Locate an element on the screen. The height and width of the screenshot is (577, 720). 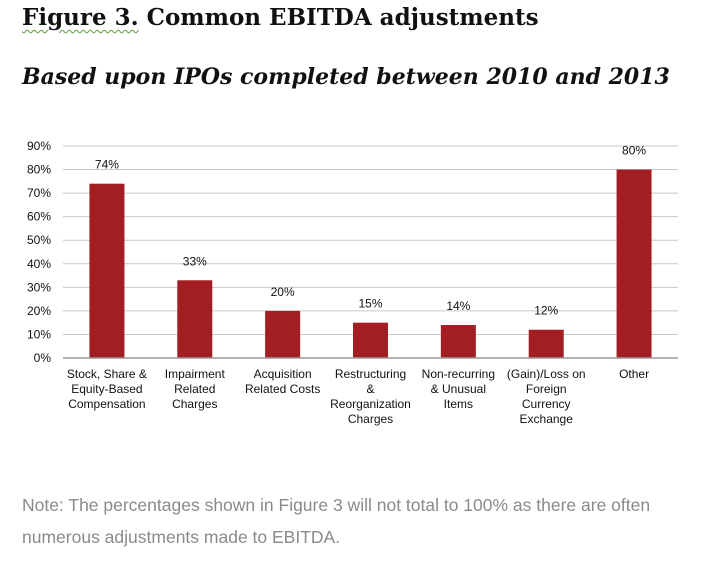
category-label: Impairment Related Charges is located at coordinates (195, 389).